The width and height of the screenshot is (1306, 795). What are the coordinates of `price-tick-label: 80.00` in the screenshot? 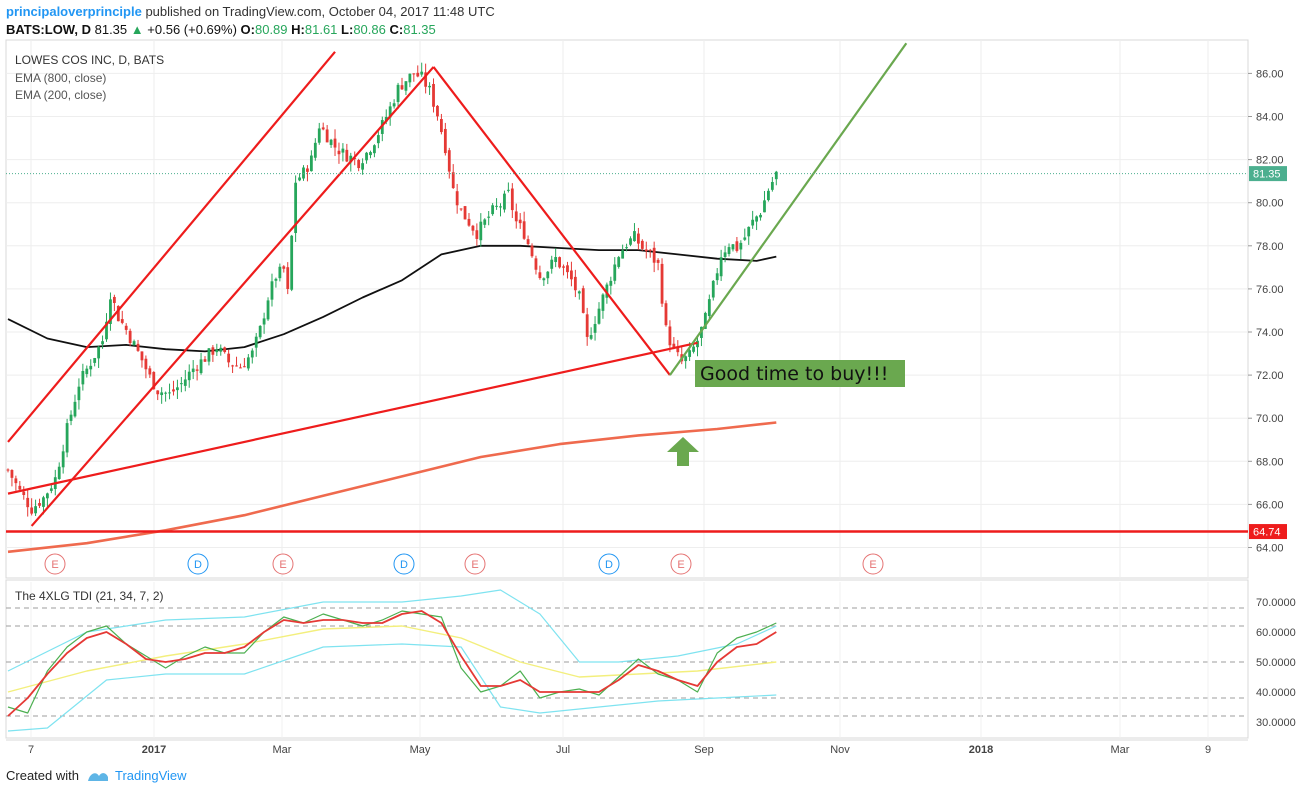 It's located at (1270, 204).